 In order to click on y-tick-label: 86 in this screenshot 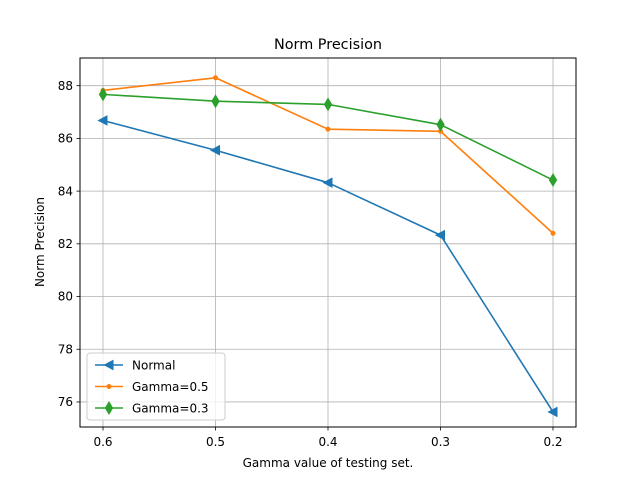, I will do `click(65, 139)`.